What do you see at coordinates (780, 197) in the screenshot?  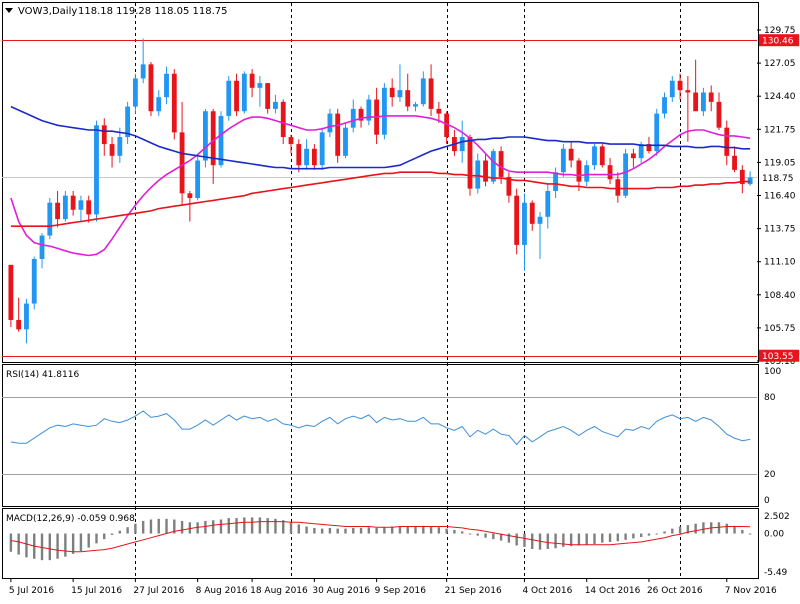 I see `price-tick-label: 116.40` at bounding box center [780, 197].